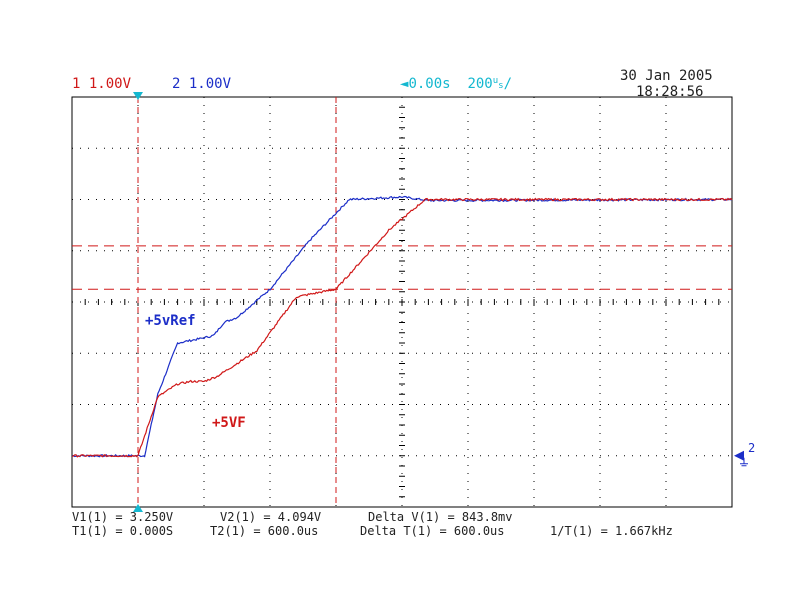  What do you see at coordinates (495, 81) in the screenshot?
I see `timebase-unit-top: u` at bounding box center [495, 81].